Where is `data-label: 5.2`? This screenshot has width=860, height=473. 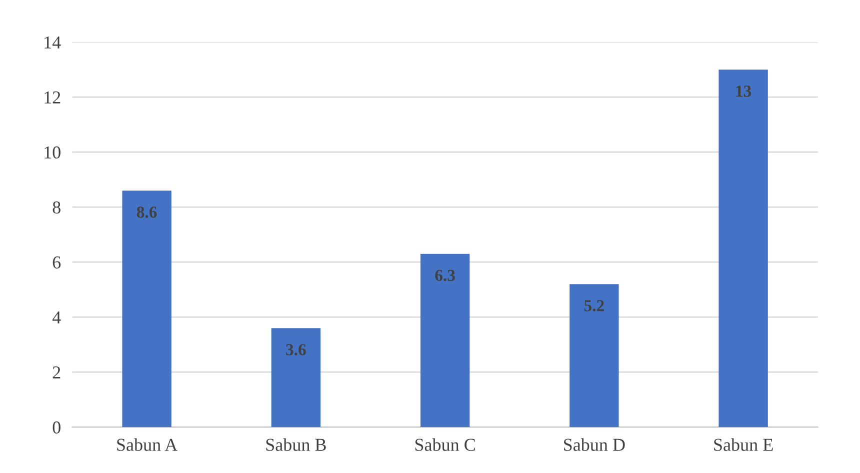 data-label: 5.2 is located at coordinates (594, 306).